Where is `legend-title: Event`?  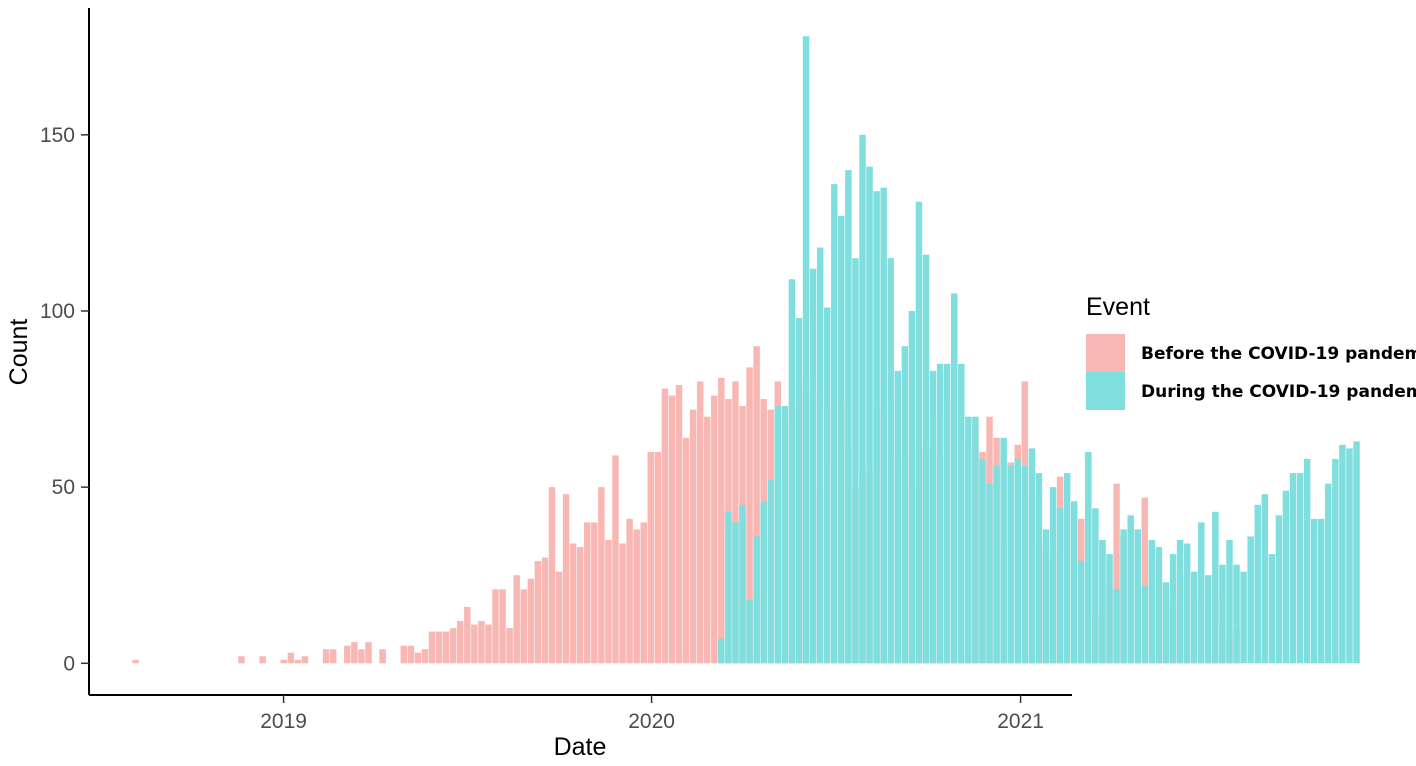 legend-title: Event is located at coordinates (1118, 307).